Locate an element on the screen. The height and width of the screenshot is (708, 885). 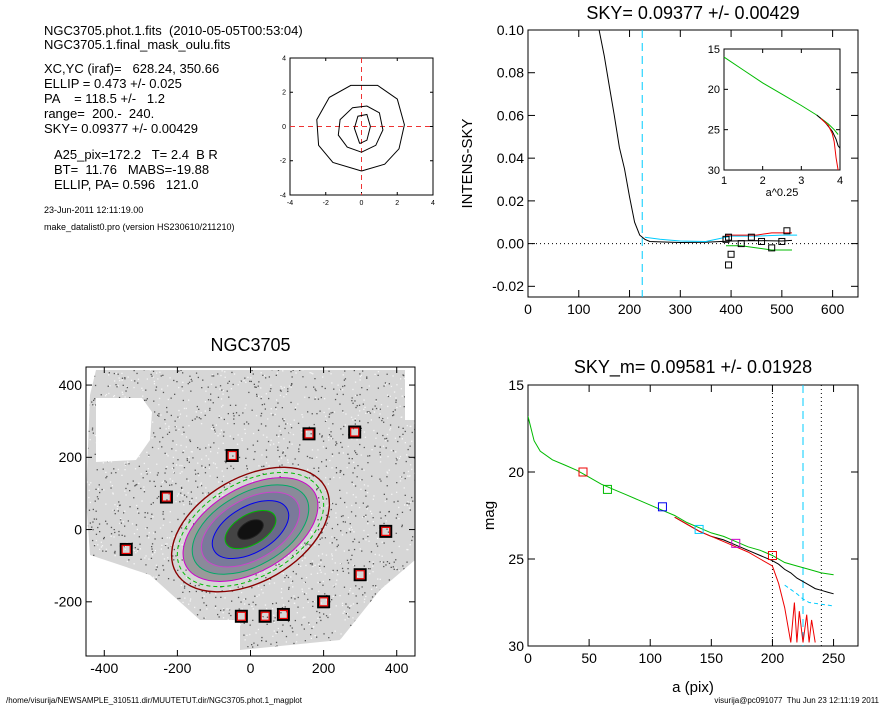
masked-star is located at coordinates (126, 549).